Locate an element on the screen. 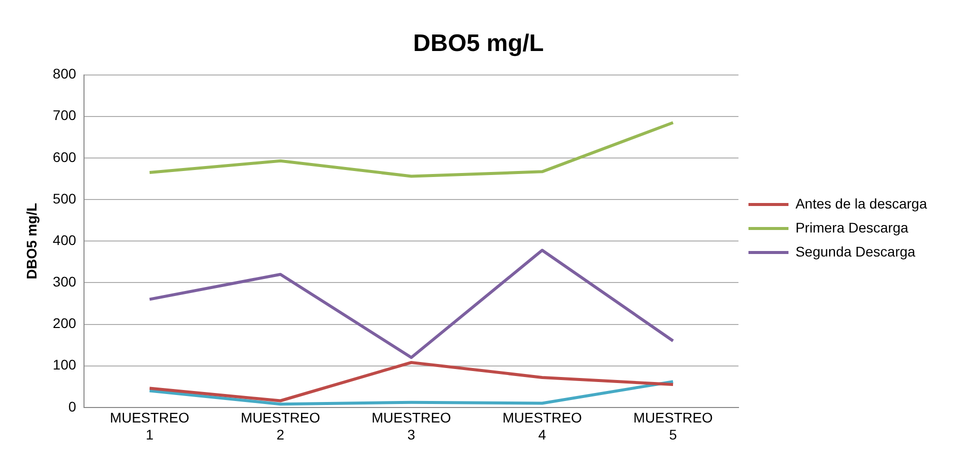  y-tick-label: 200 is located at coordinates (64, 323).